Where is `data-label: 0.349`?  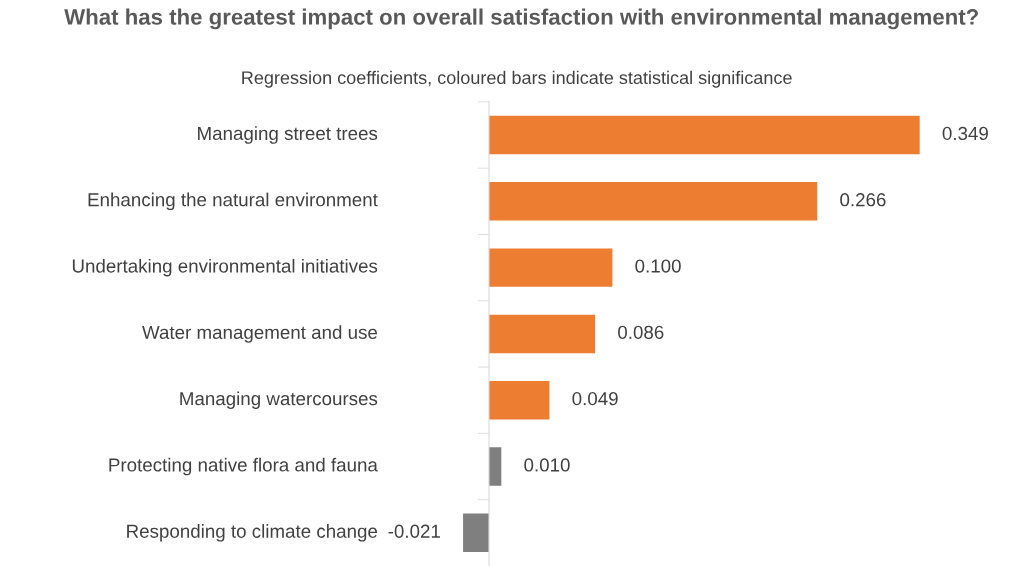
data-label: 0.349 is located at coordinates (965, 133).